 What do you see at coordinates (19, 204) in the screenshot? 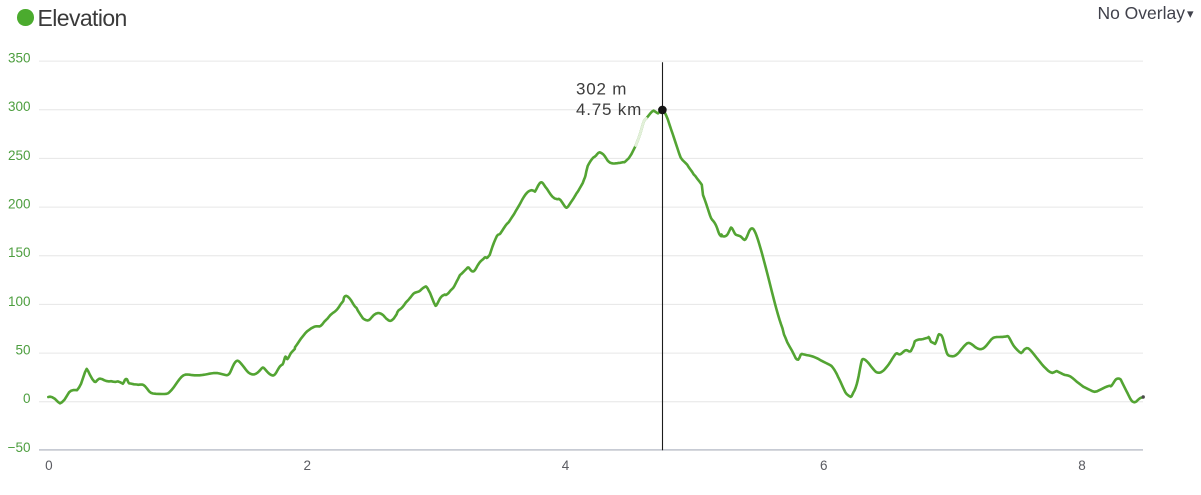
I see `svg-text: 200` at bounding box center [19, 204].